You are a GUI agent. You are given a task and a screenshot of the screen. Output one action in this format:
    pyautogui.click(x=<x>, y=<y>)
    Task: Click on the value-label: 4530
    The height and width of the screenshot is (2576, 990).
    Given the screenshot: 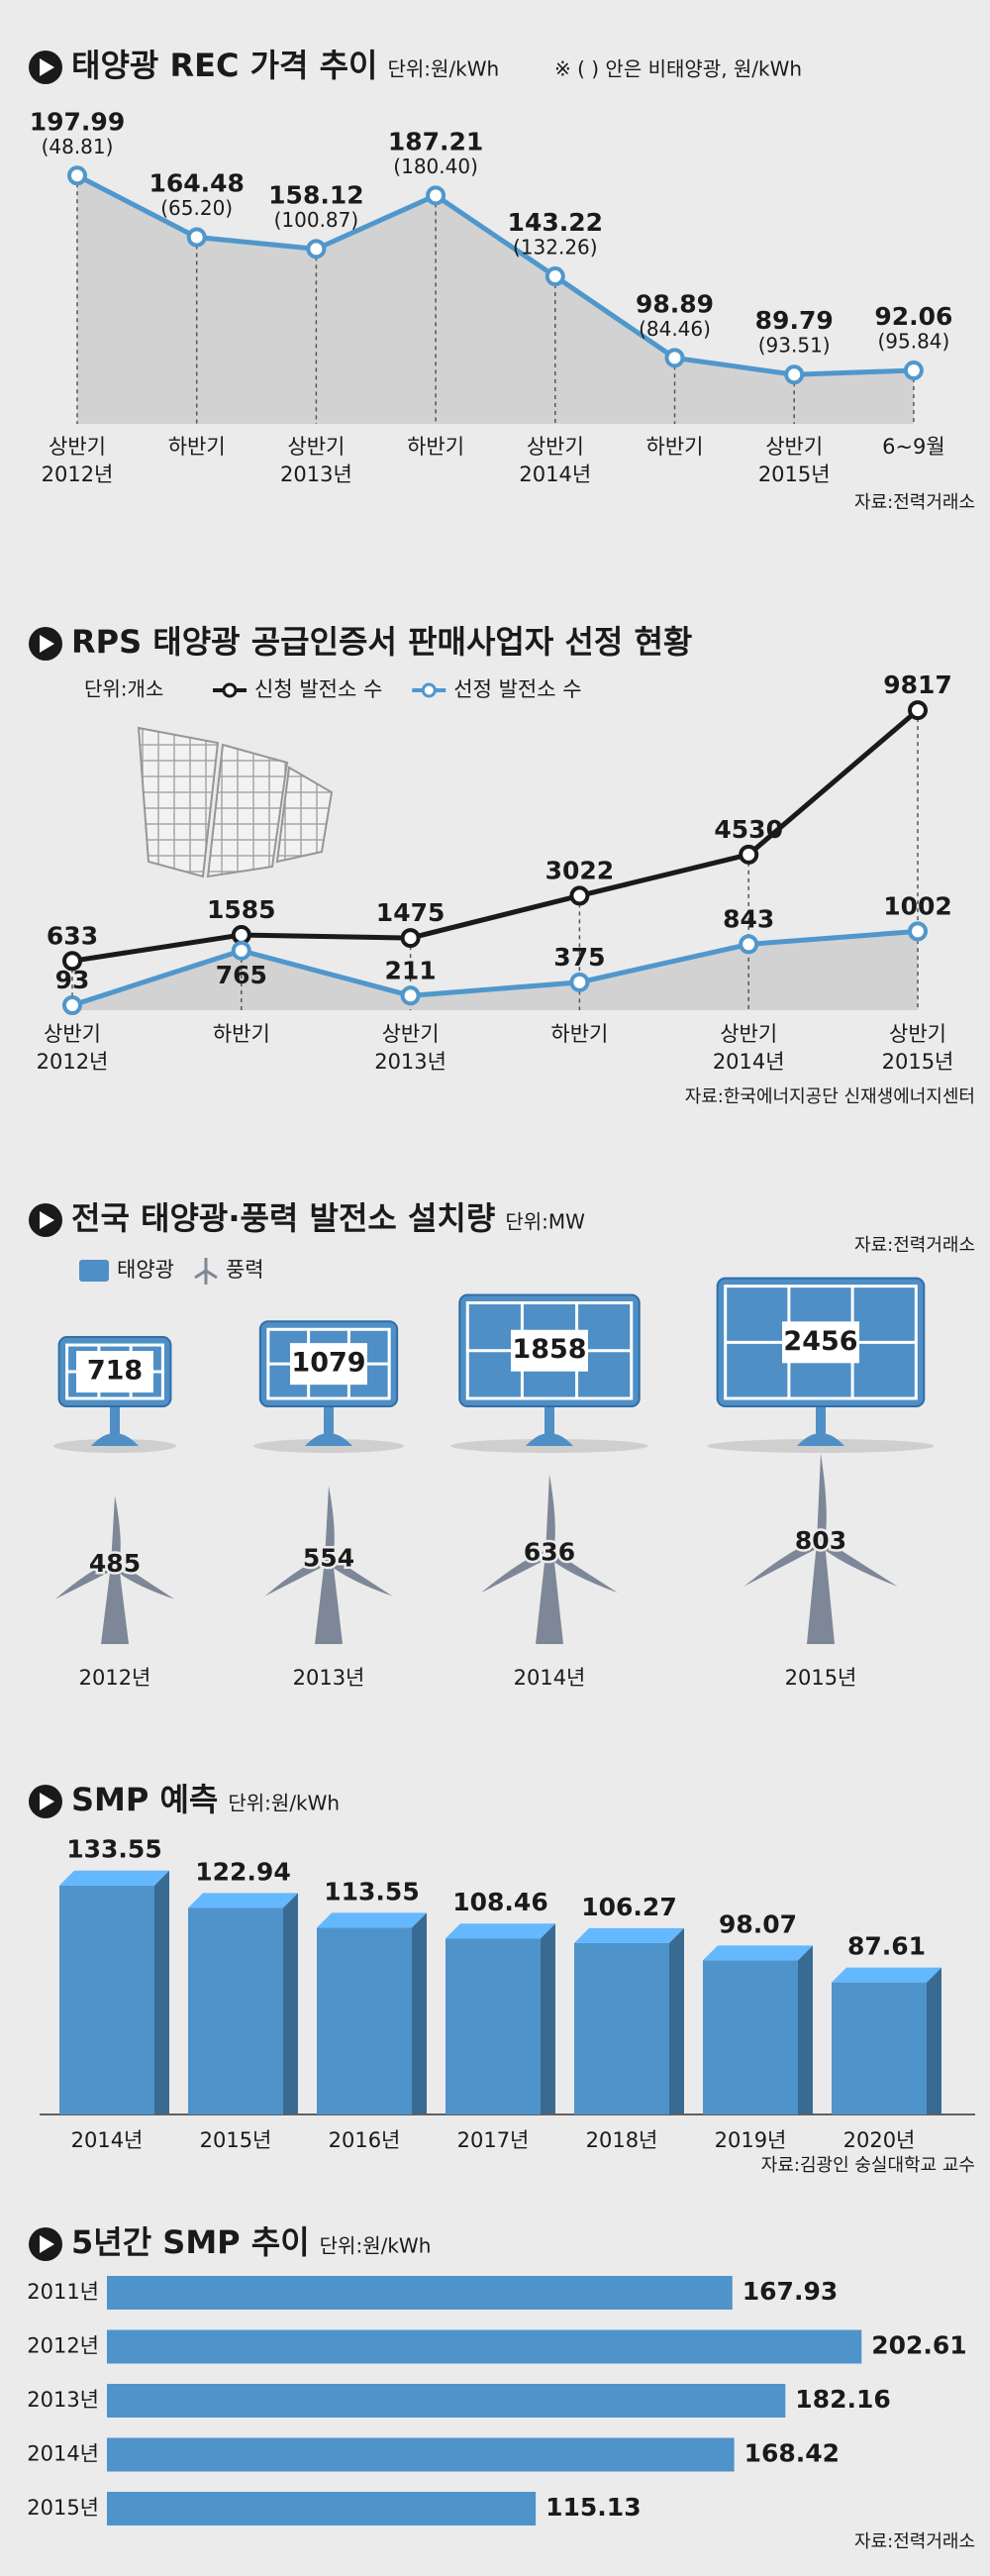 What is the action you would take?
    pyautogui.click(x=748, y=829)
    